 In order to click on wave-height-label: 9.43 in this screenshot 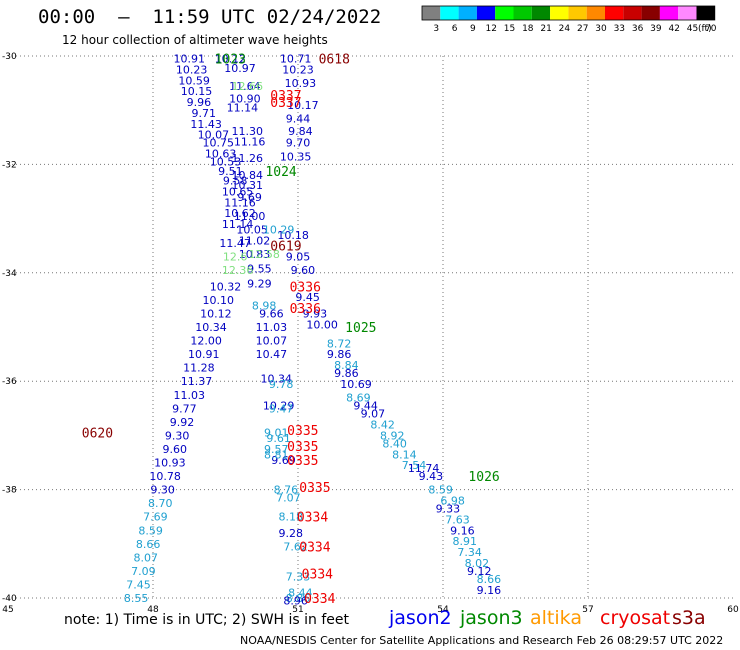, I will do `click(431, 476)`.